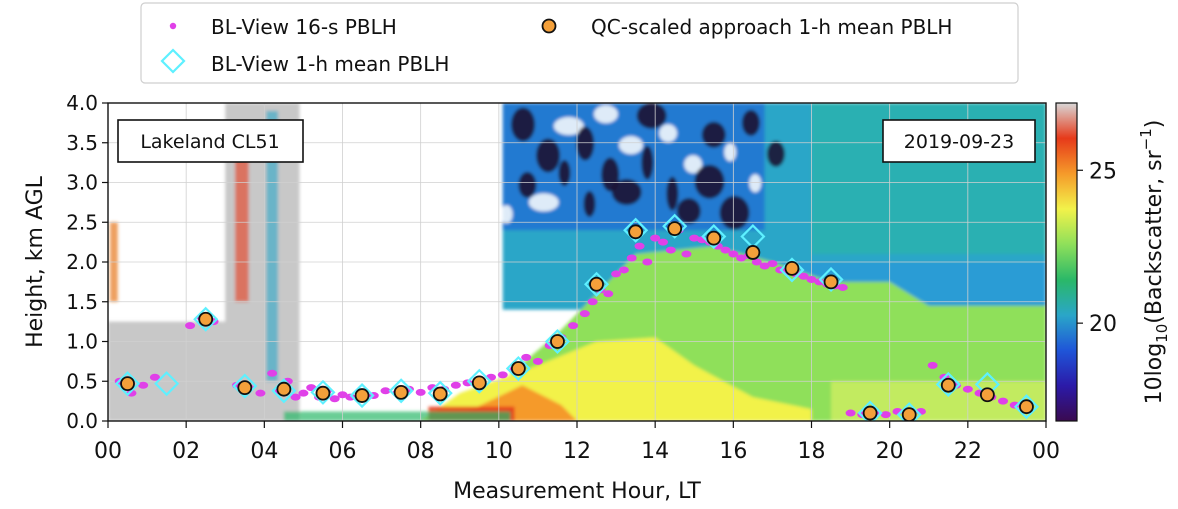 This screenshot has height=509, width=1178. Describe the element at coordinates (304, 27) in the screenshot. I see `legend-label-16s: BL-View 16-s PBLH` at that location.